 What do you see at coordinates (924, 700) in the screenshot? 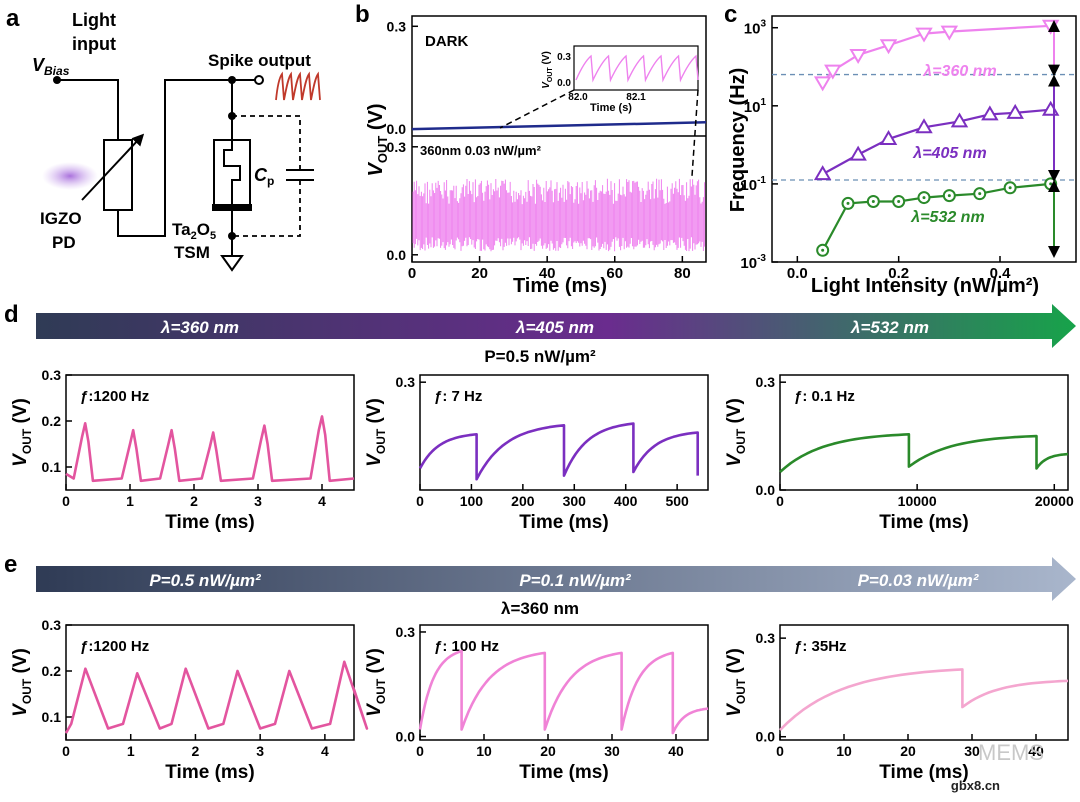
I see `e3-series-line` at bounding box center [924, 700].